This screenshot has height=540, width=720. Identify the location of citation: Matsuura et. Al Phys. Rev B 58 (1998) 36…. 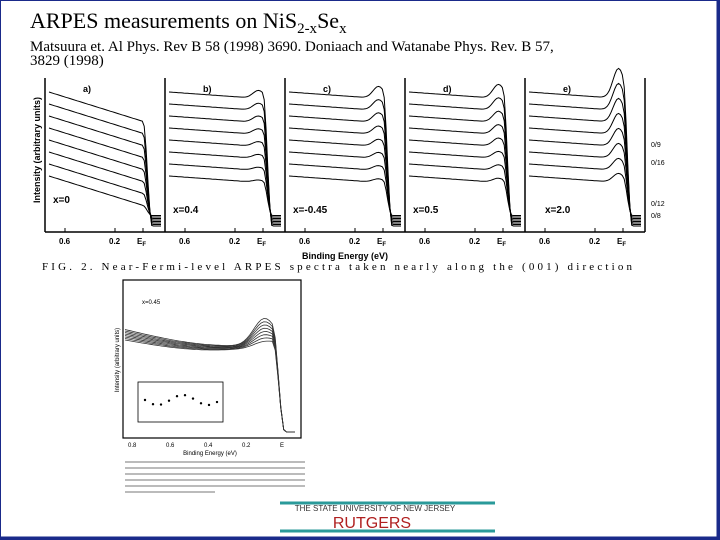
(292, 47).